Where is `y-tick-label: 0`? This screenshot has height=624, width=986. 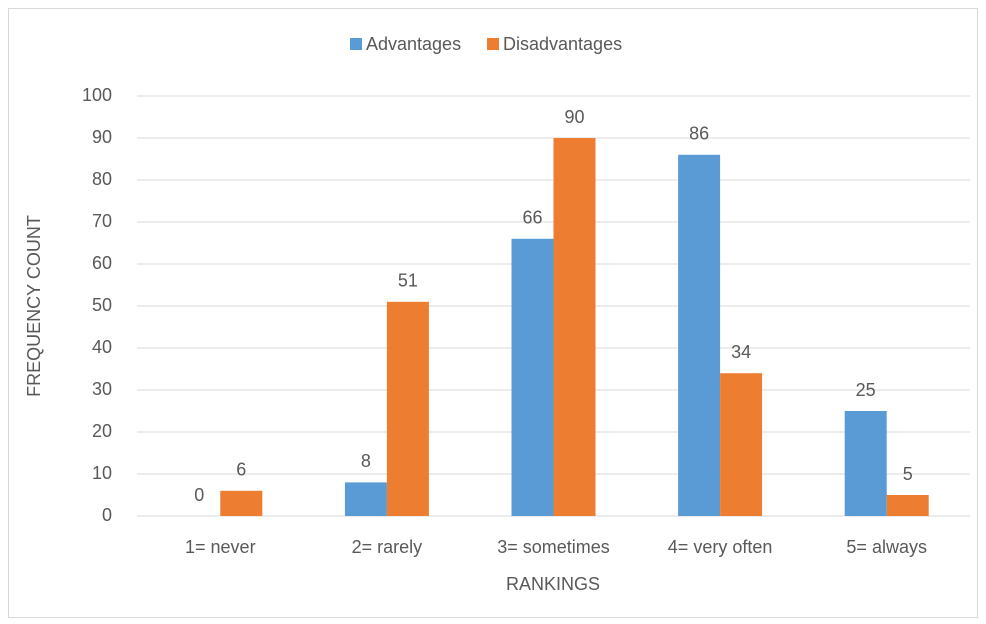
y-tick-label: 0 is located at coordinates (107, 515).